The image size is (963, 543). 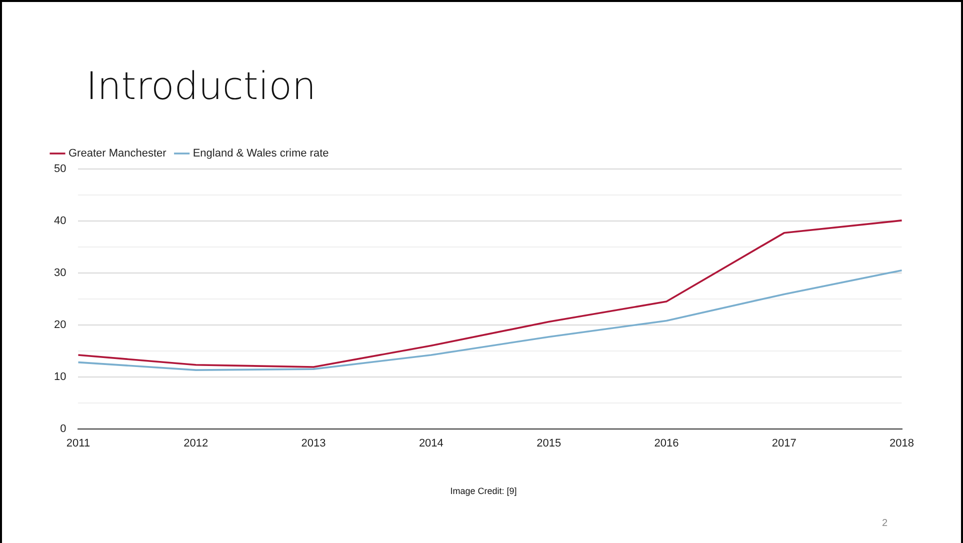 I want to click on y-tick-label: 0, so click(x=63, y=428).